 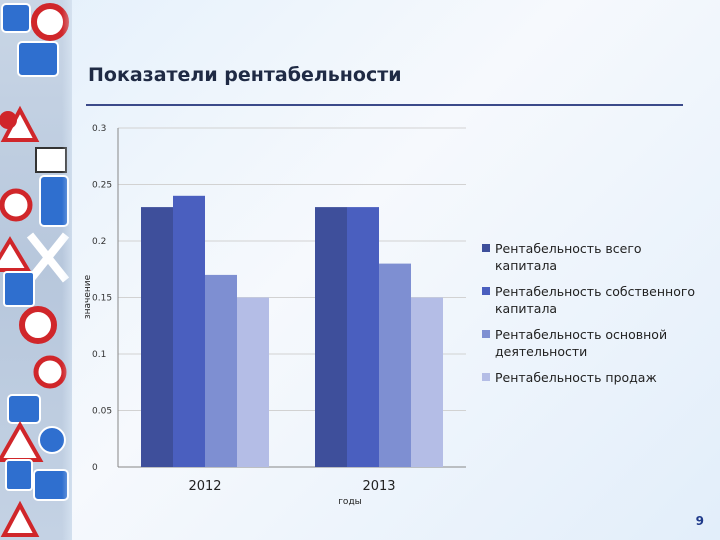 I want to click on legend-item: Рентабельность всего капитала, so click(x=594, y=257).